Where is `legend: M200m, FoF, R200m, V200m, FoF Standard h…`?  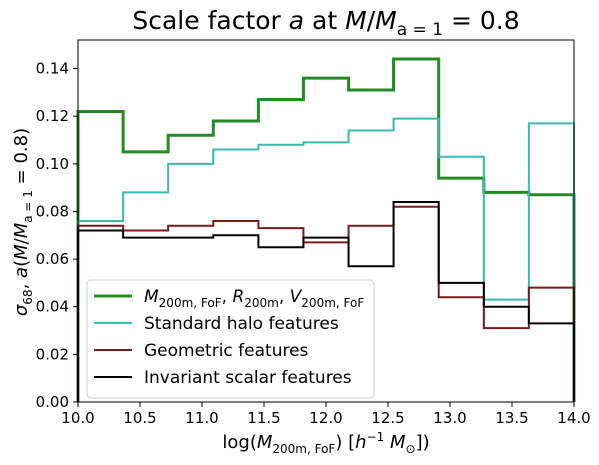
legend: M200m, FoF, R200m, V200m, FoF Standard h… is located at coordinates (230, 339).